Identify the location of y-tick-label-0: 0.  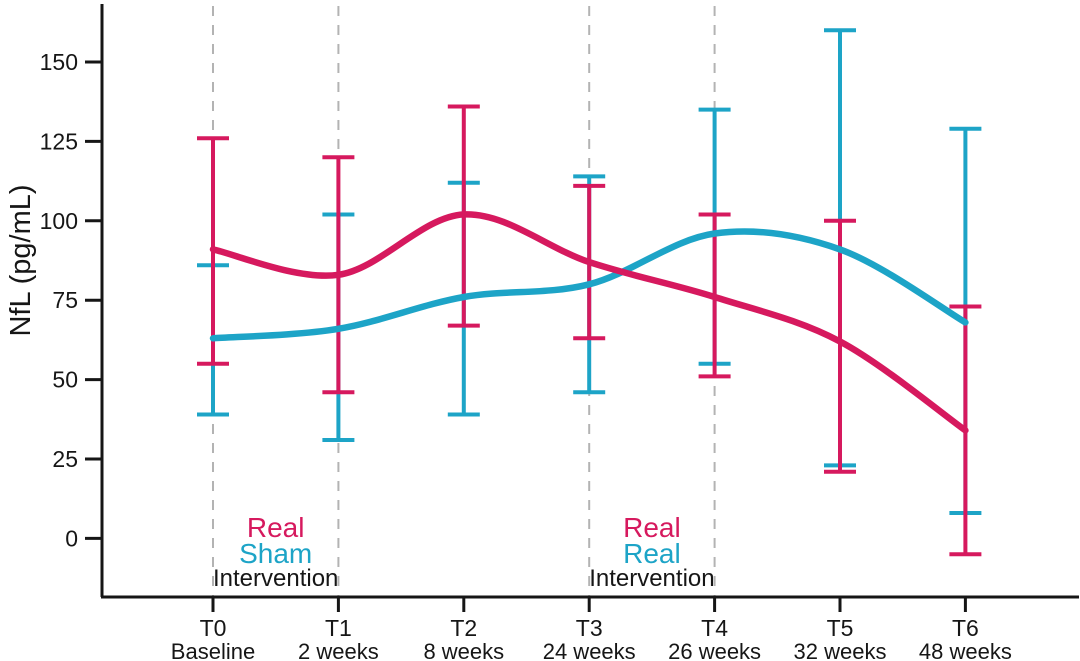
(71, 538).